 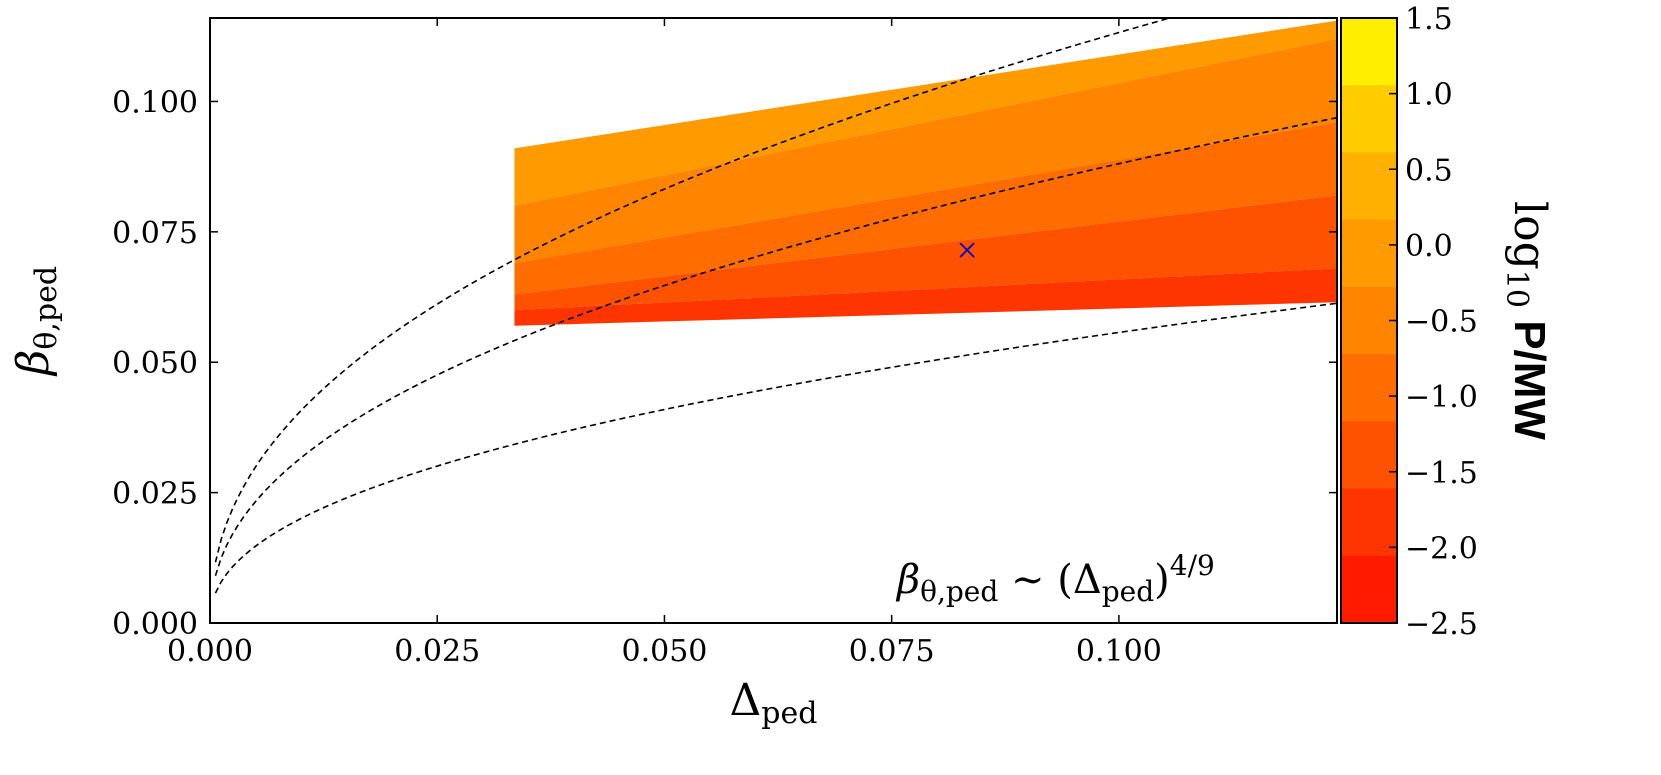 What do you see at coordinates (1192, 565) in the screenshot?
I see `annotation-exponent: 4/9` at bounding box center [1192, 565].